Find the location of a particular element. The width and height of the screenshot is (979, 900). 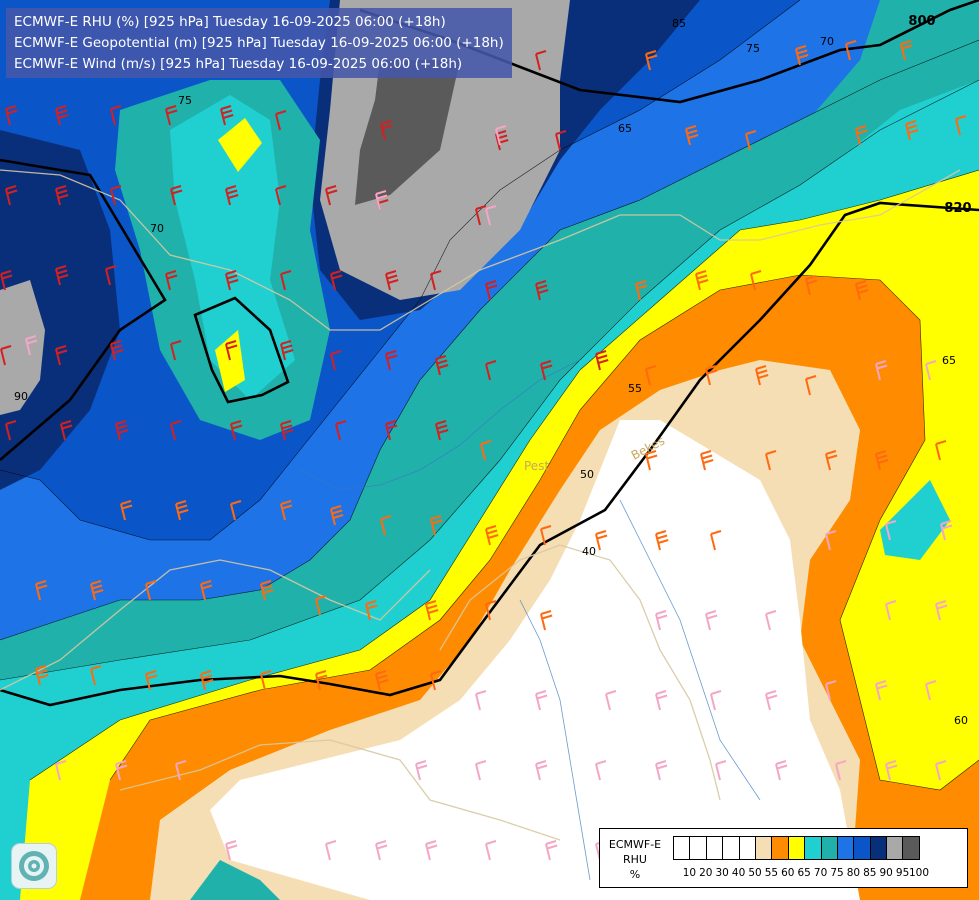

legend-tick-label: 10 is located at coordinates (689, 873).